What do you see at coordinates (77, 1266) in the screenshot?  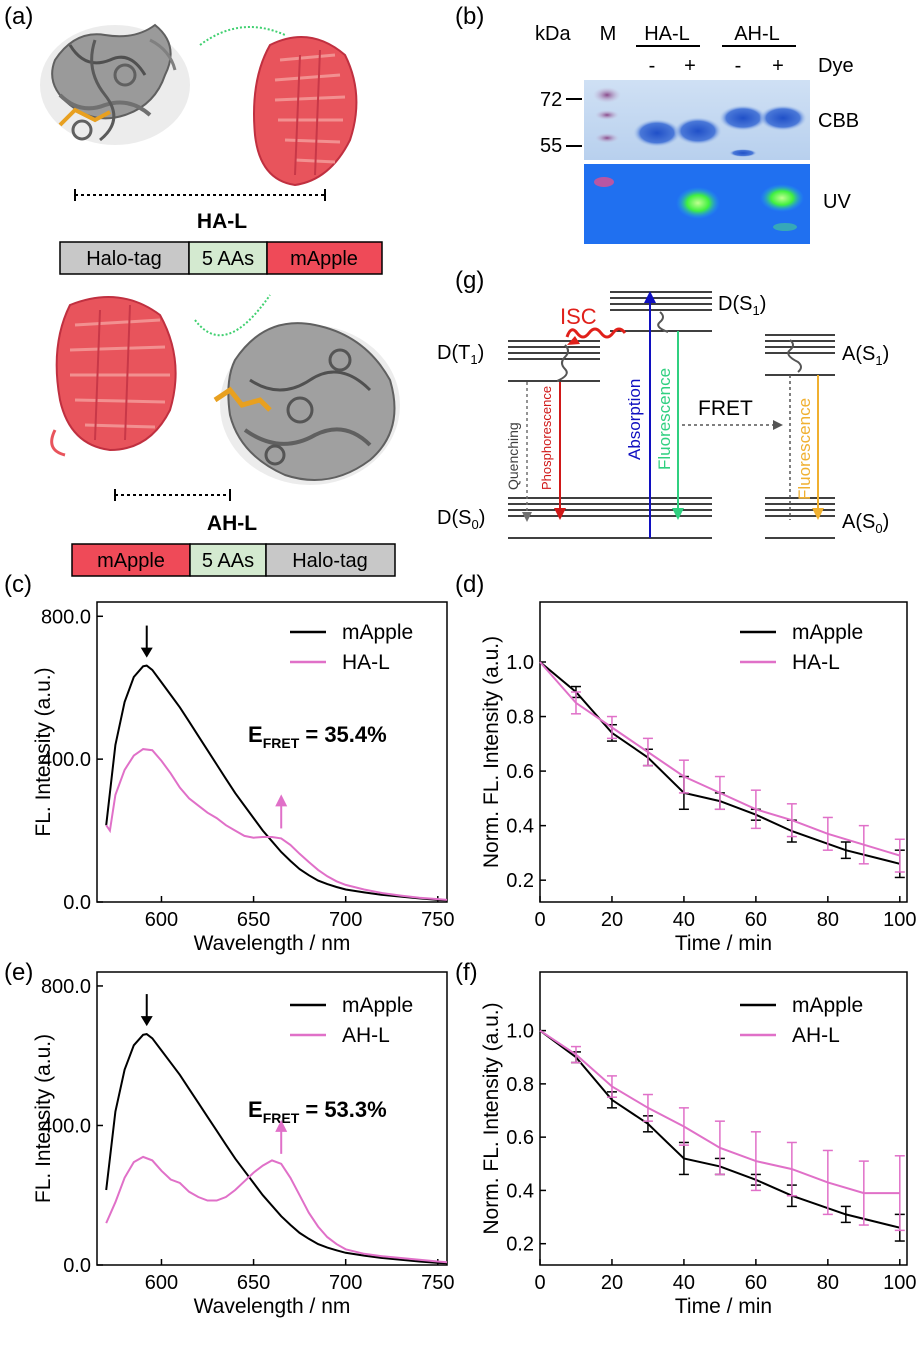 I see `y-tick-label: 0.0` at bounding box center [77, 1266].